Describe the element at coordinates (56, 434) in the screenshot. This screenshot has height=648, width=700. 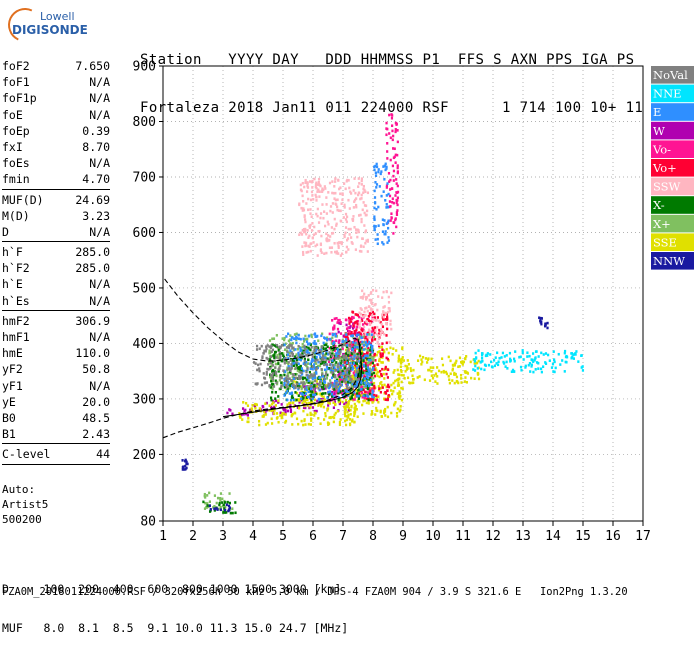
I see `param-row: B1 2.43` at that location.